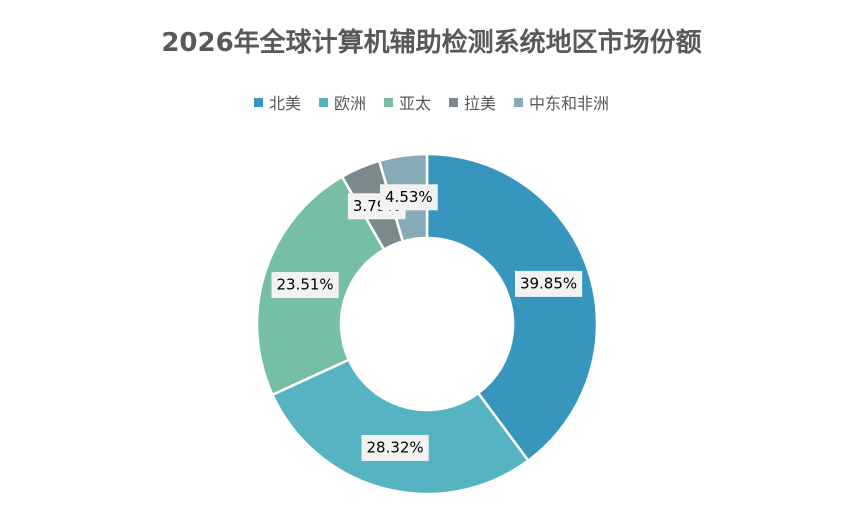 This screenshot has width=863, height=510. Describe the element at coordinates (480, 103) in the screenshot. I see `legend-label: 拉美` at that location.